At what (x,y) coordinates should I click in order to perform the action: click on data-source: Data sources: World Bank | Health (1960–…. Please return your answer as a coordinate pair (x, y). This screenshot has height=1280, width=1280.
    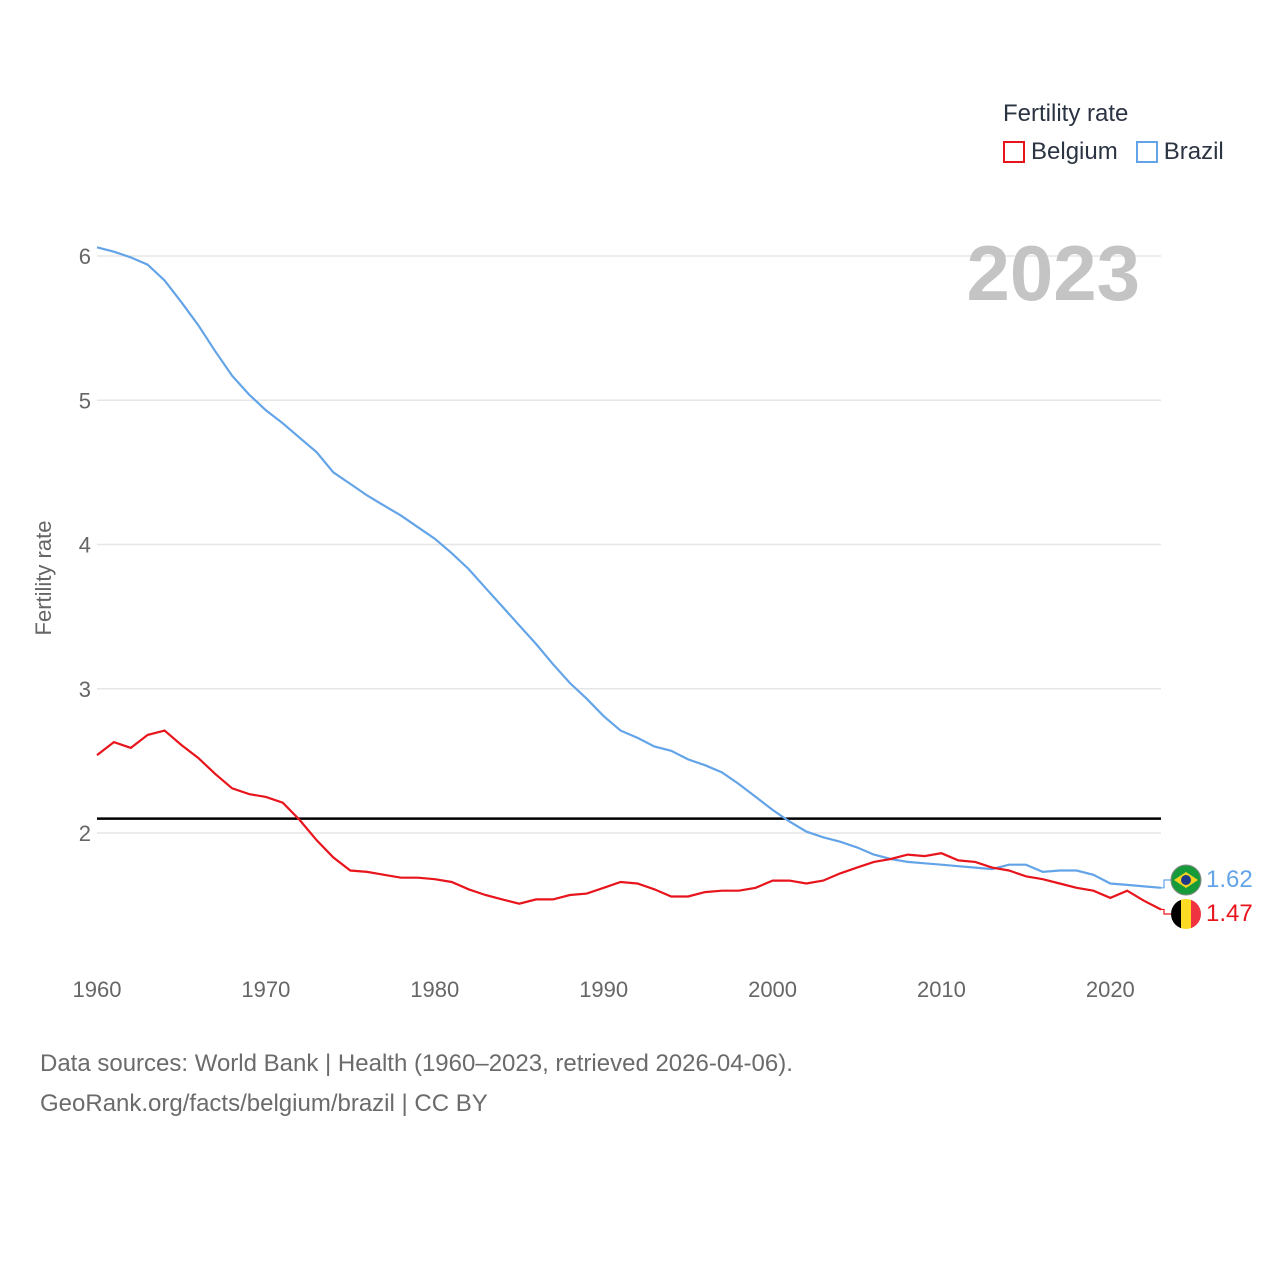
    Looking at the image, I should click on (416, 1084).